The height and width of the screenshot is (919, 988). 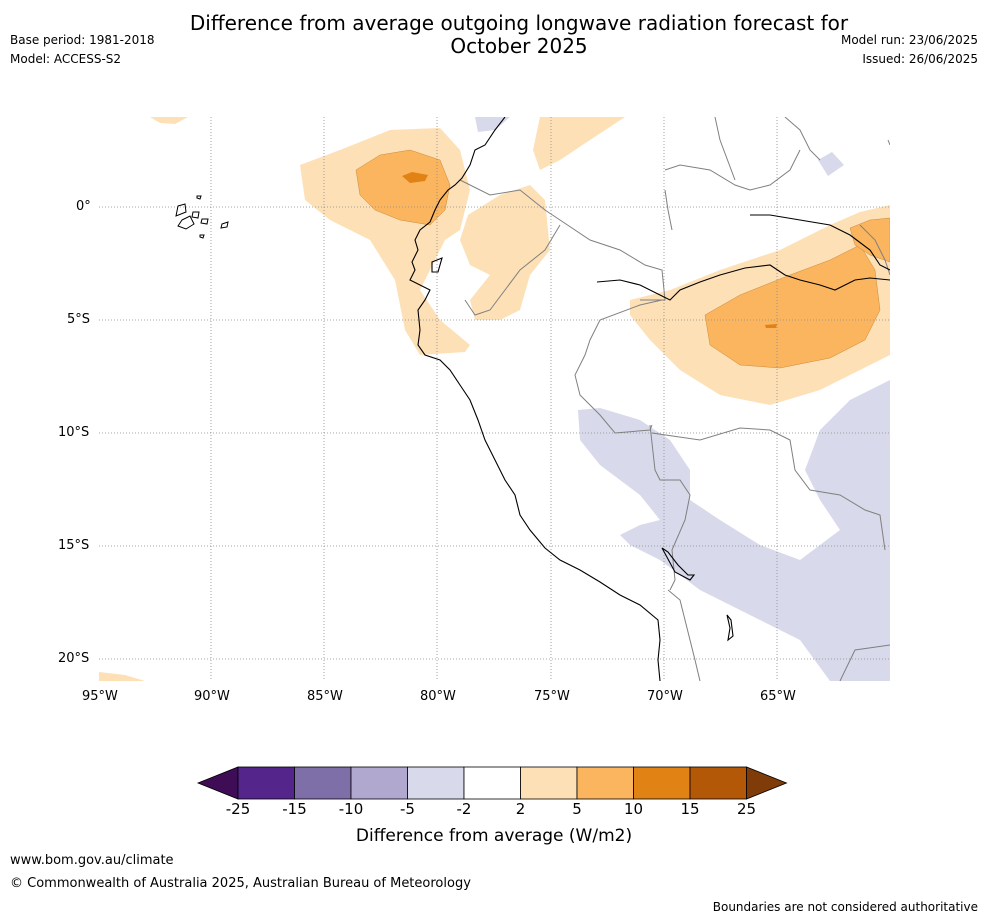 What do you see at coordinates (734, 530) in the screenshot?
I see `anomaly-negative-region` at bounding box center [734, 530].